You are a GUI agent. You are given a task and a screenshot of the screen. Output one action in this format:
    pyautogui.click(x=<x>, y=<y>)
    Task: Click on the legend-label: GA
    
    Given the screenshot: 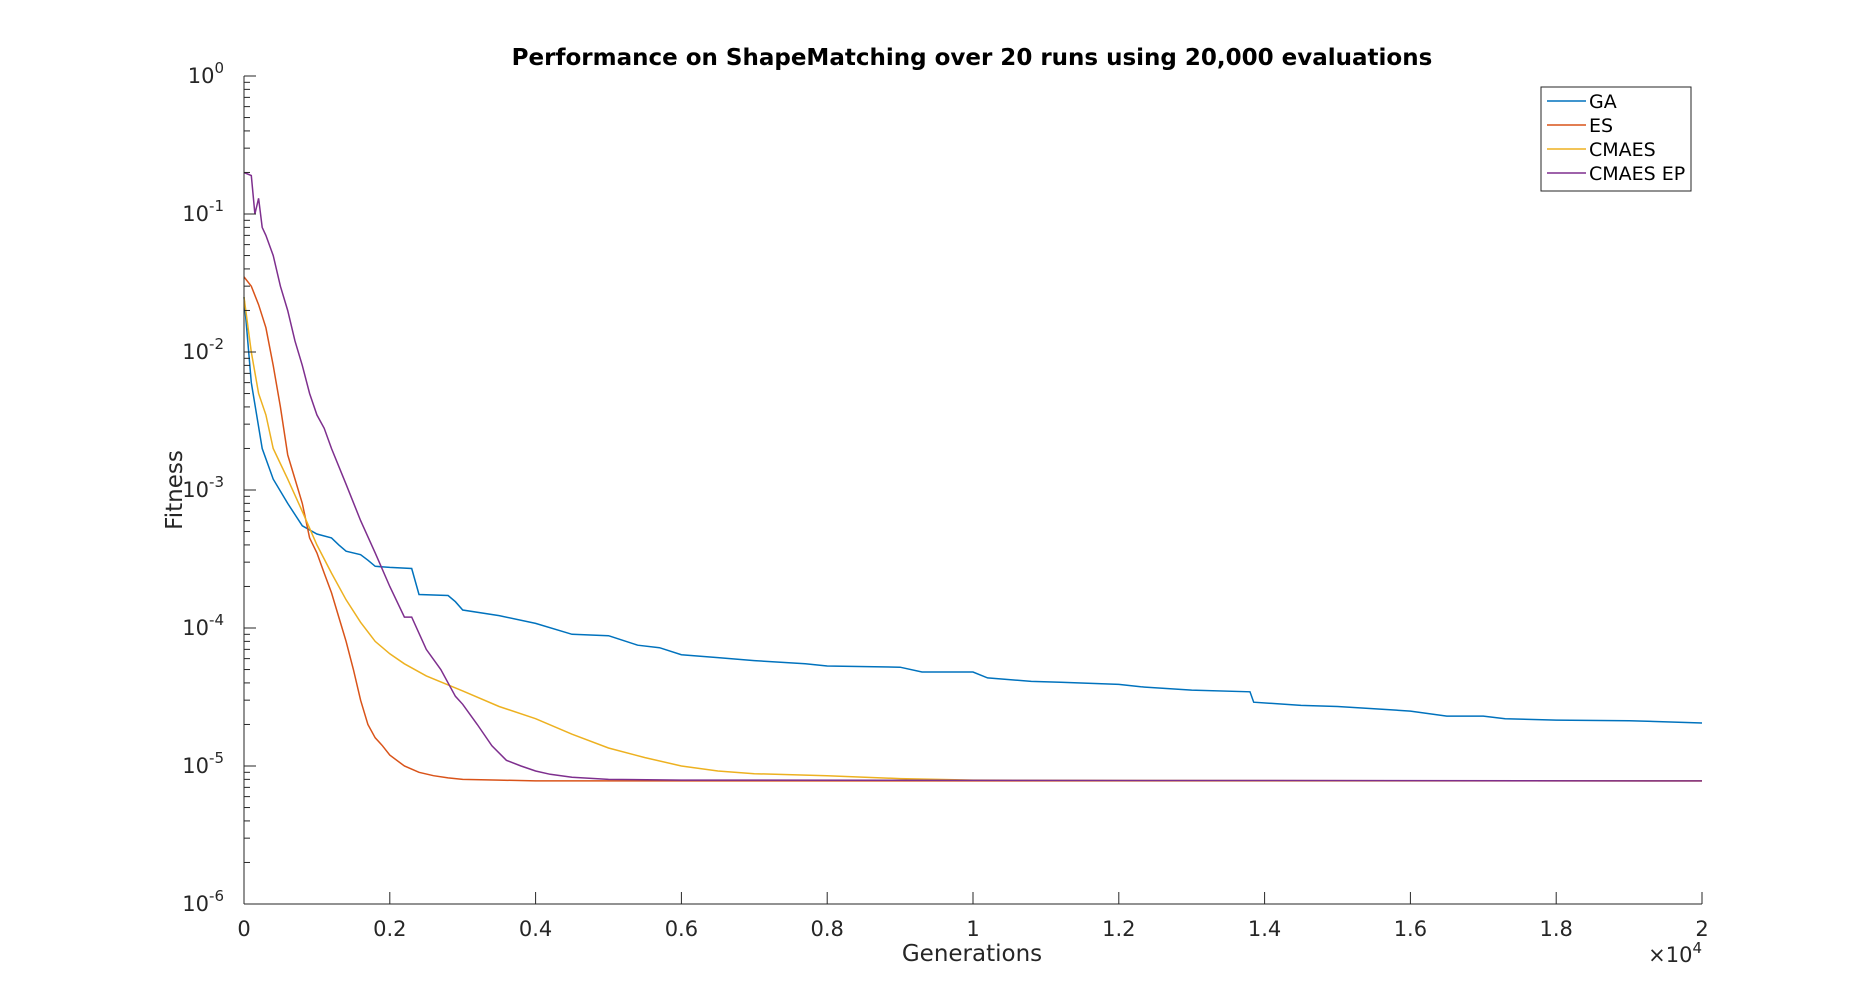 What is the action you would take?
    pyautogui.click(x=1603, y=102)
    